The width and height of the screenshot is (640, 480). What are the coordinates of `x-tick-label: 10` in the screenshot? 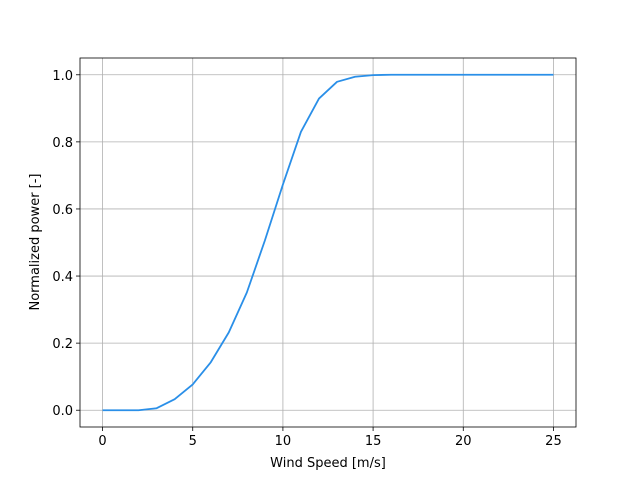 It's located at (283, 441).